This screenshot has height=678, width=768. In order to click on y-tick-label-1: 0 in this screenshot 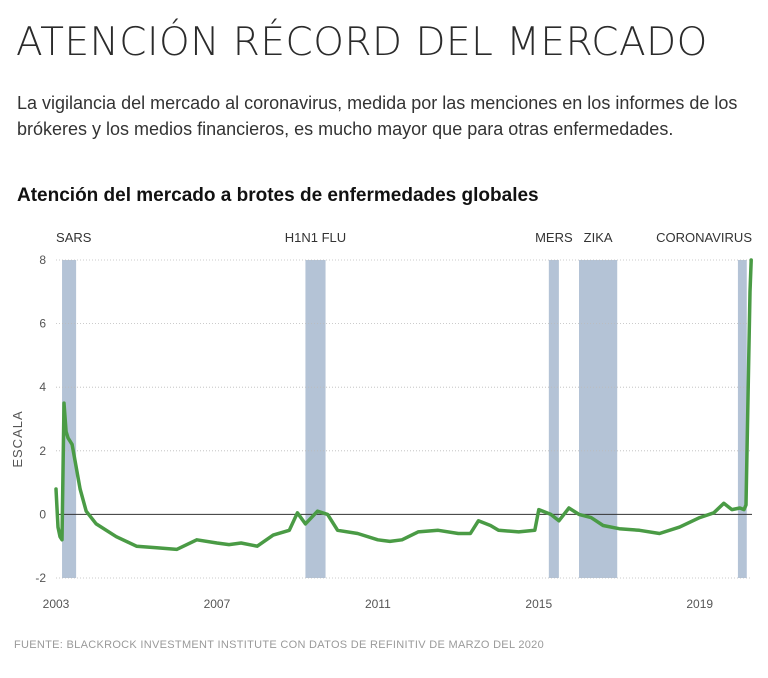, I will do `click(42, 514)`.